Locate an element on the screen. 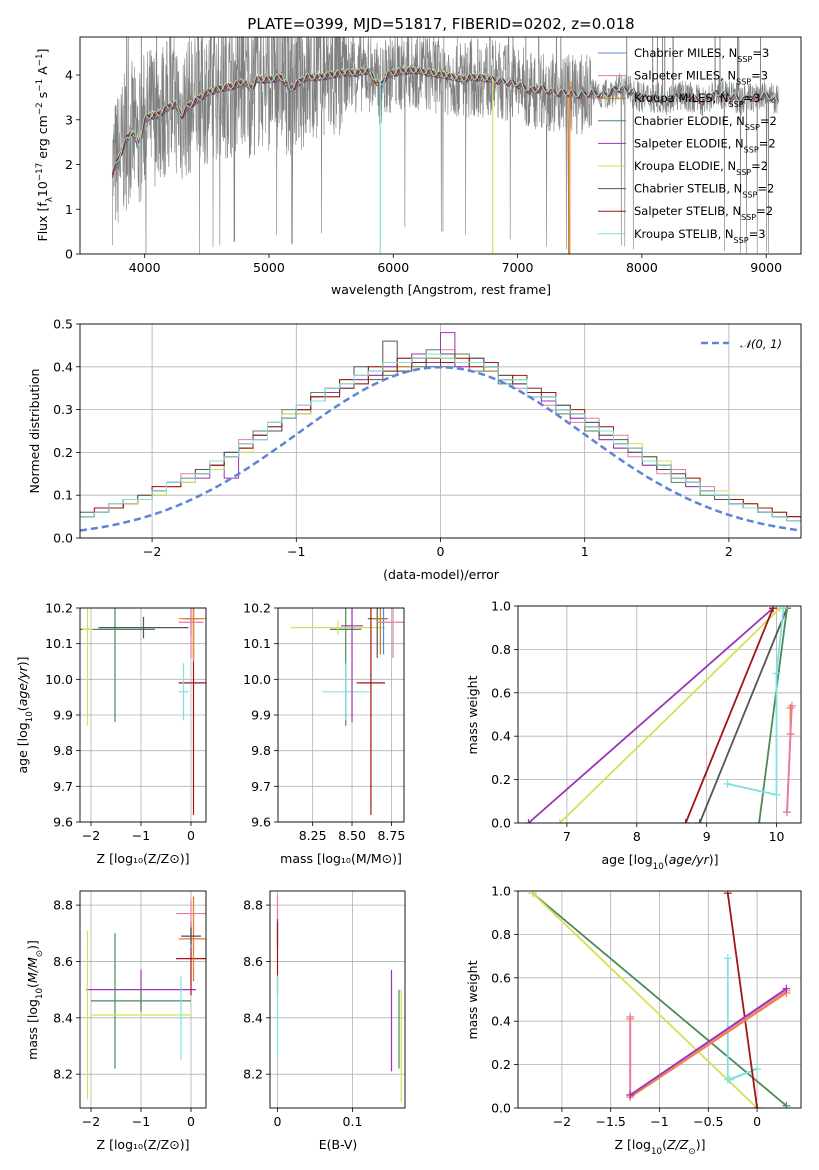  x-tick-label: 0.1 is located at coordinates (353, 1121).